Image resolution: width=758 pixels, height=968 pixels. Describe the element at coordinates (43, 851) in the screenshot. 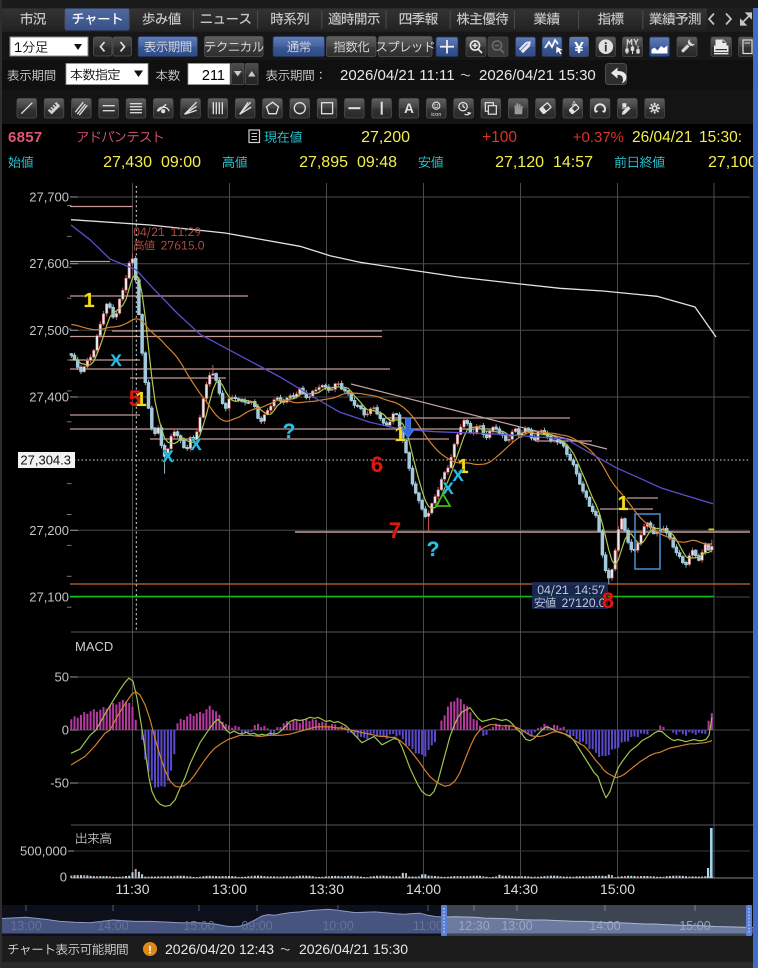

I see `svg-text: 500,000` at that location.